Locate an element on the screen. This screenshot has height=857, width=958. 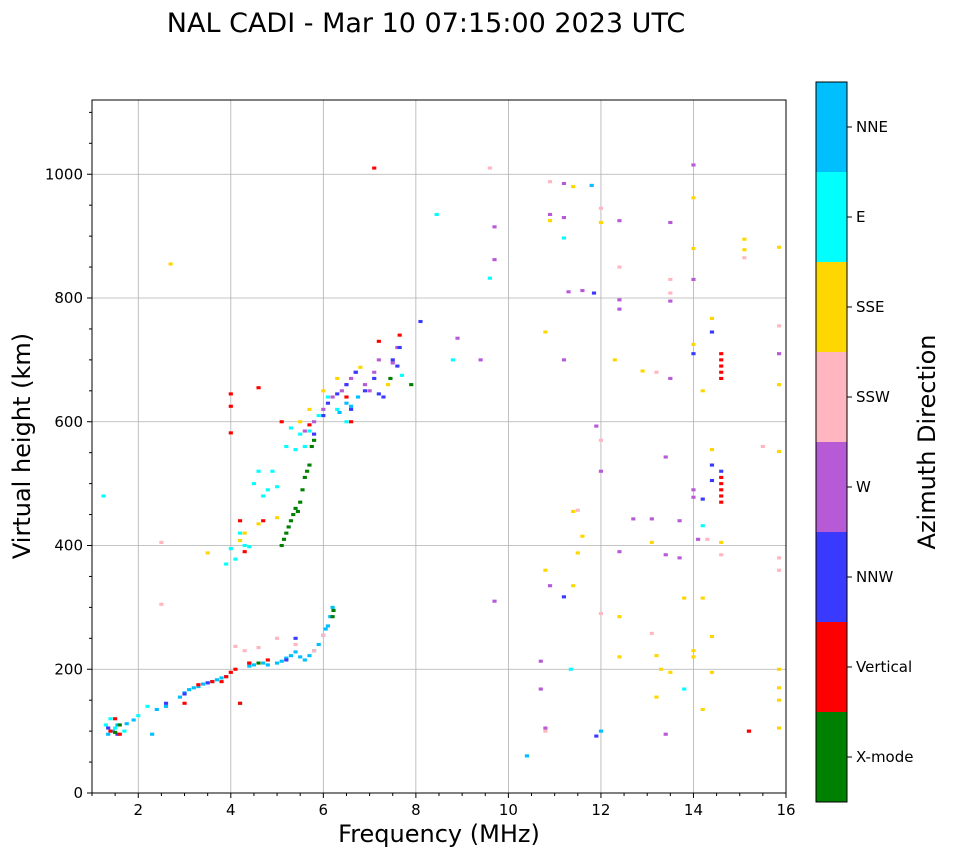
x-tick-label: 12 is located at coordinates (600, 810).